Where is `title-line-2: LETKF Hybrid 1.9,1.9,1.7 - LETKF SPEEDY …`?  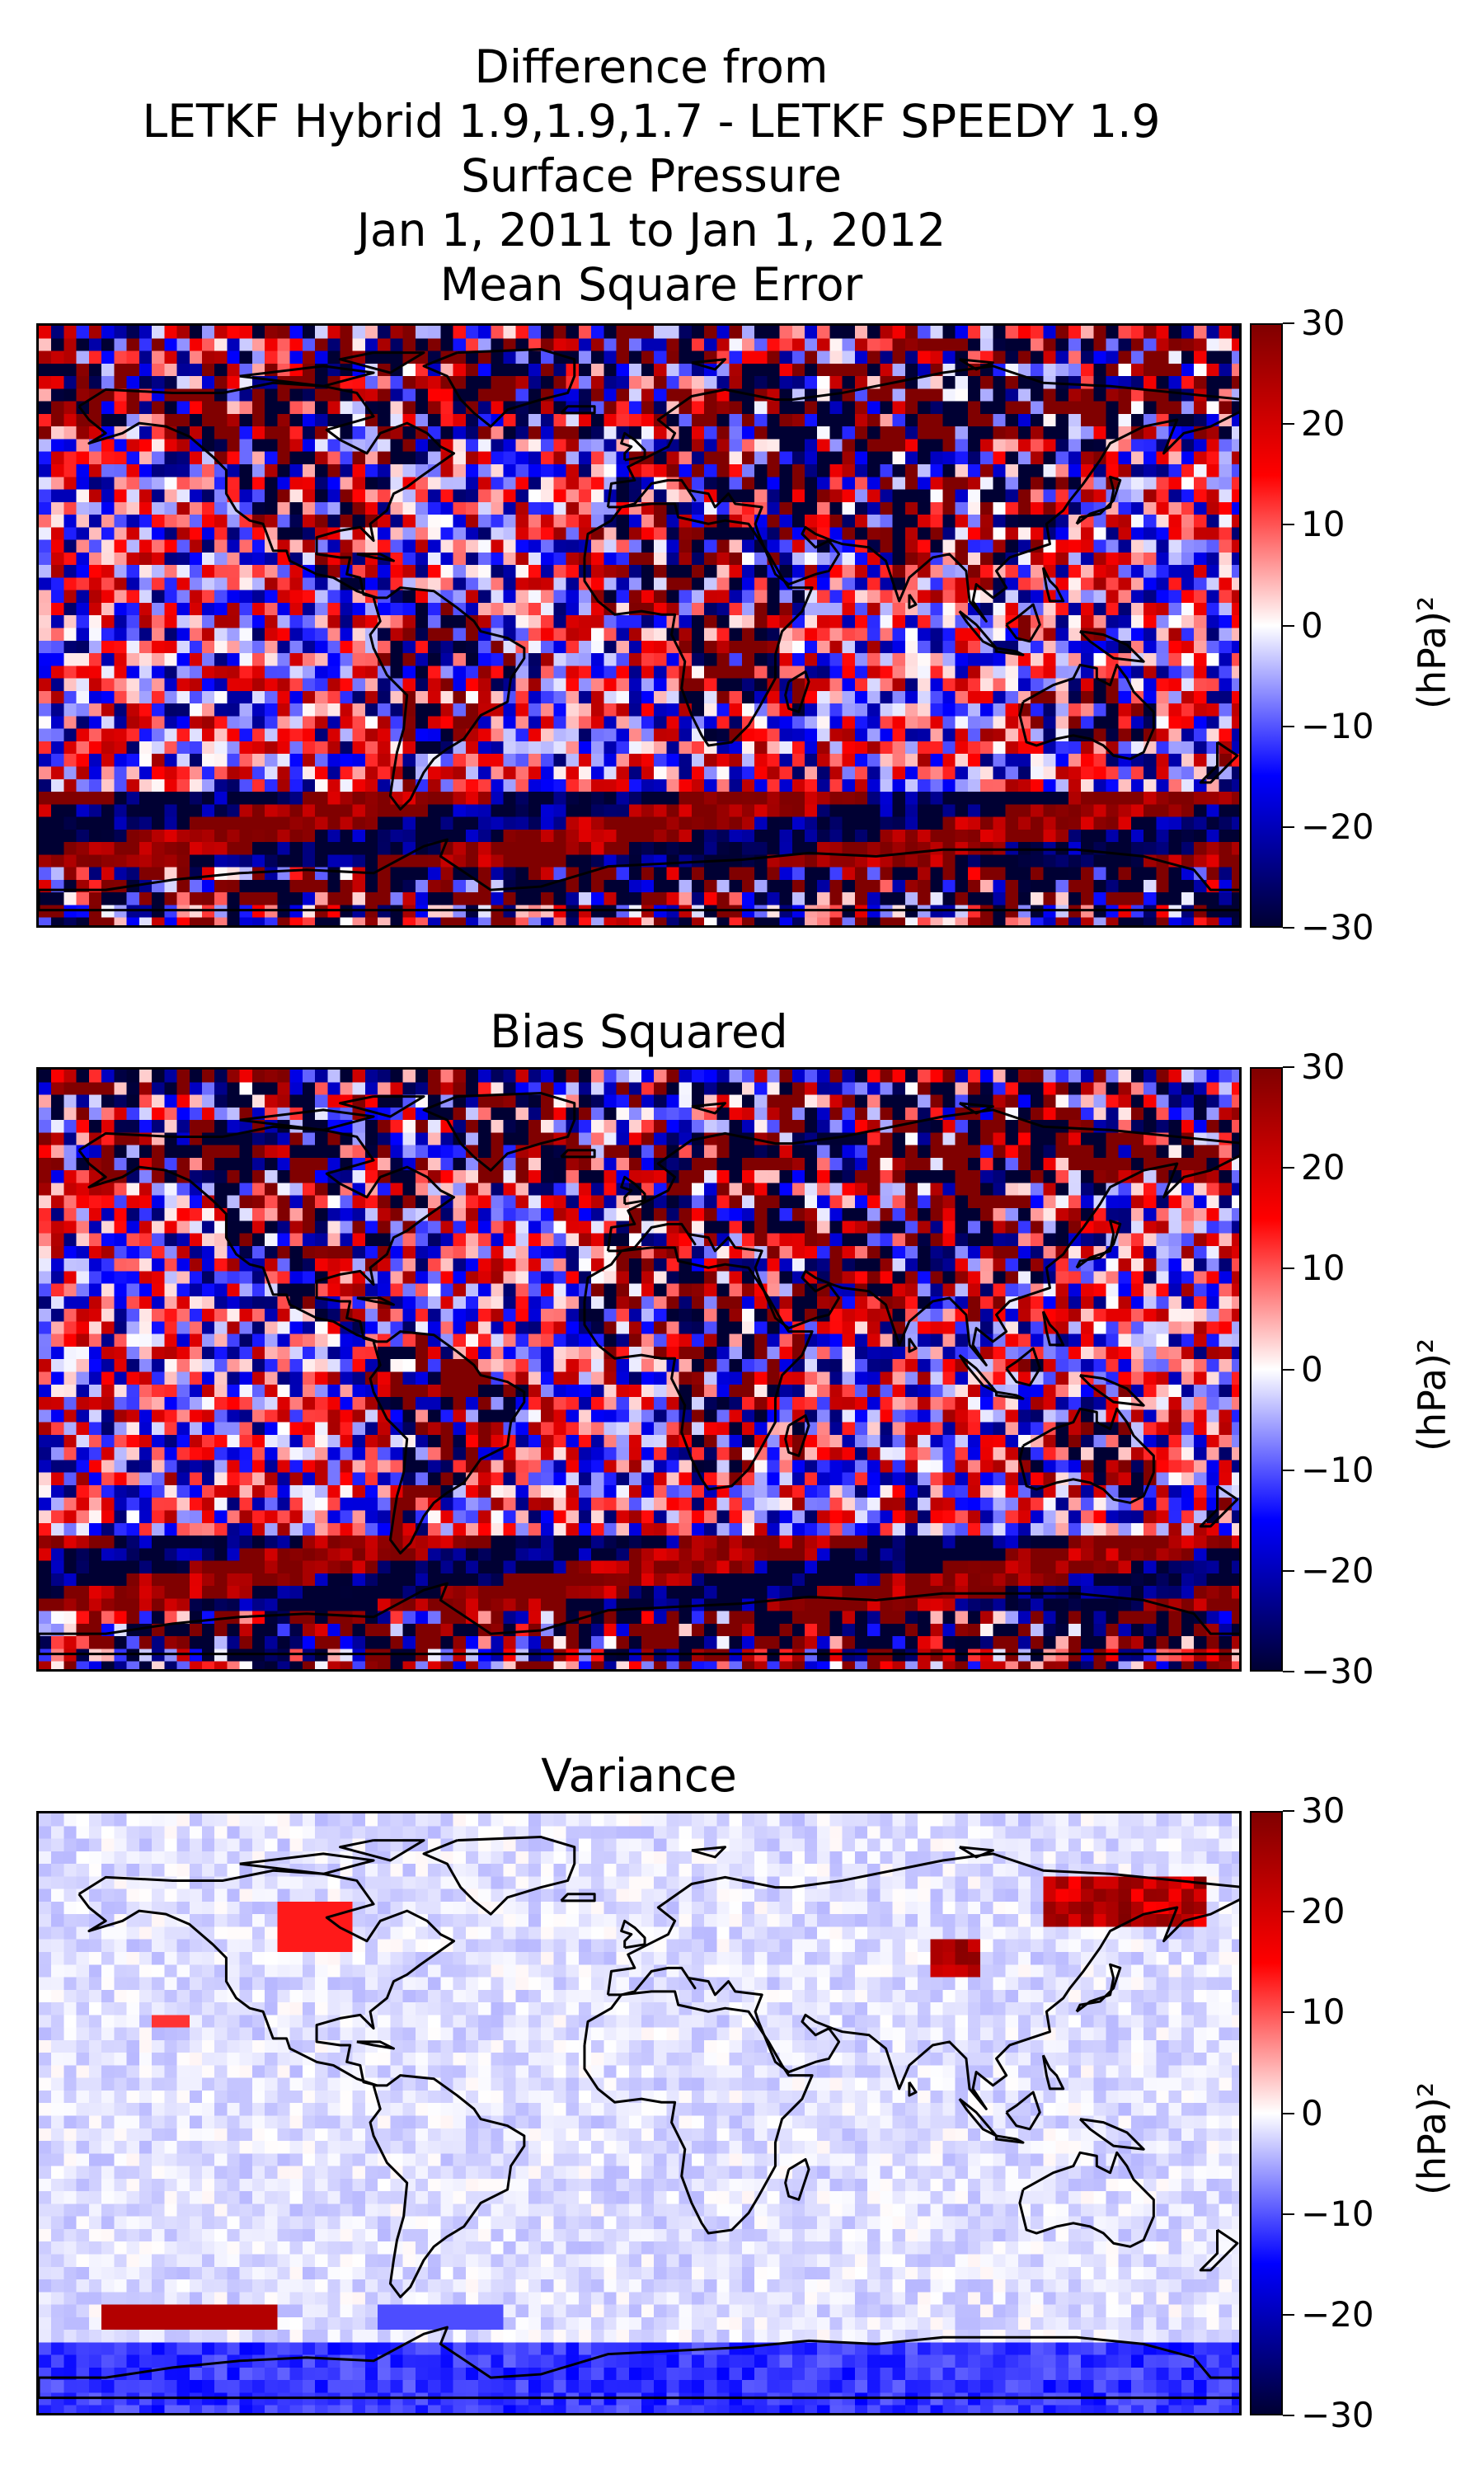 title-line-2: LETKF Hybrid 1.9,1.9,1.7 - LETKF SPEEDY … is located at coordinates (651, 121).